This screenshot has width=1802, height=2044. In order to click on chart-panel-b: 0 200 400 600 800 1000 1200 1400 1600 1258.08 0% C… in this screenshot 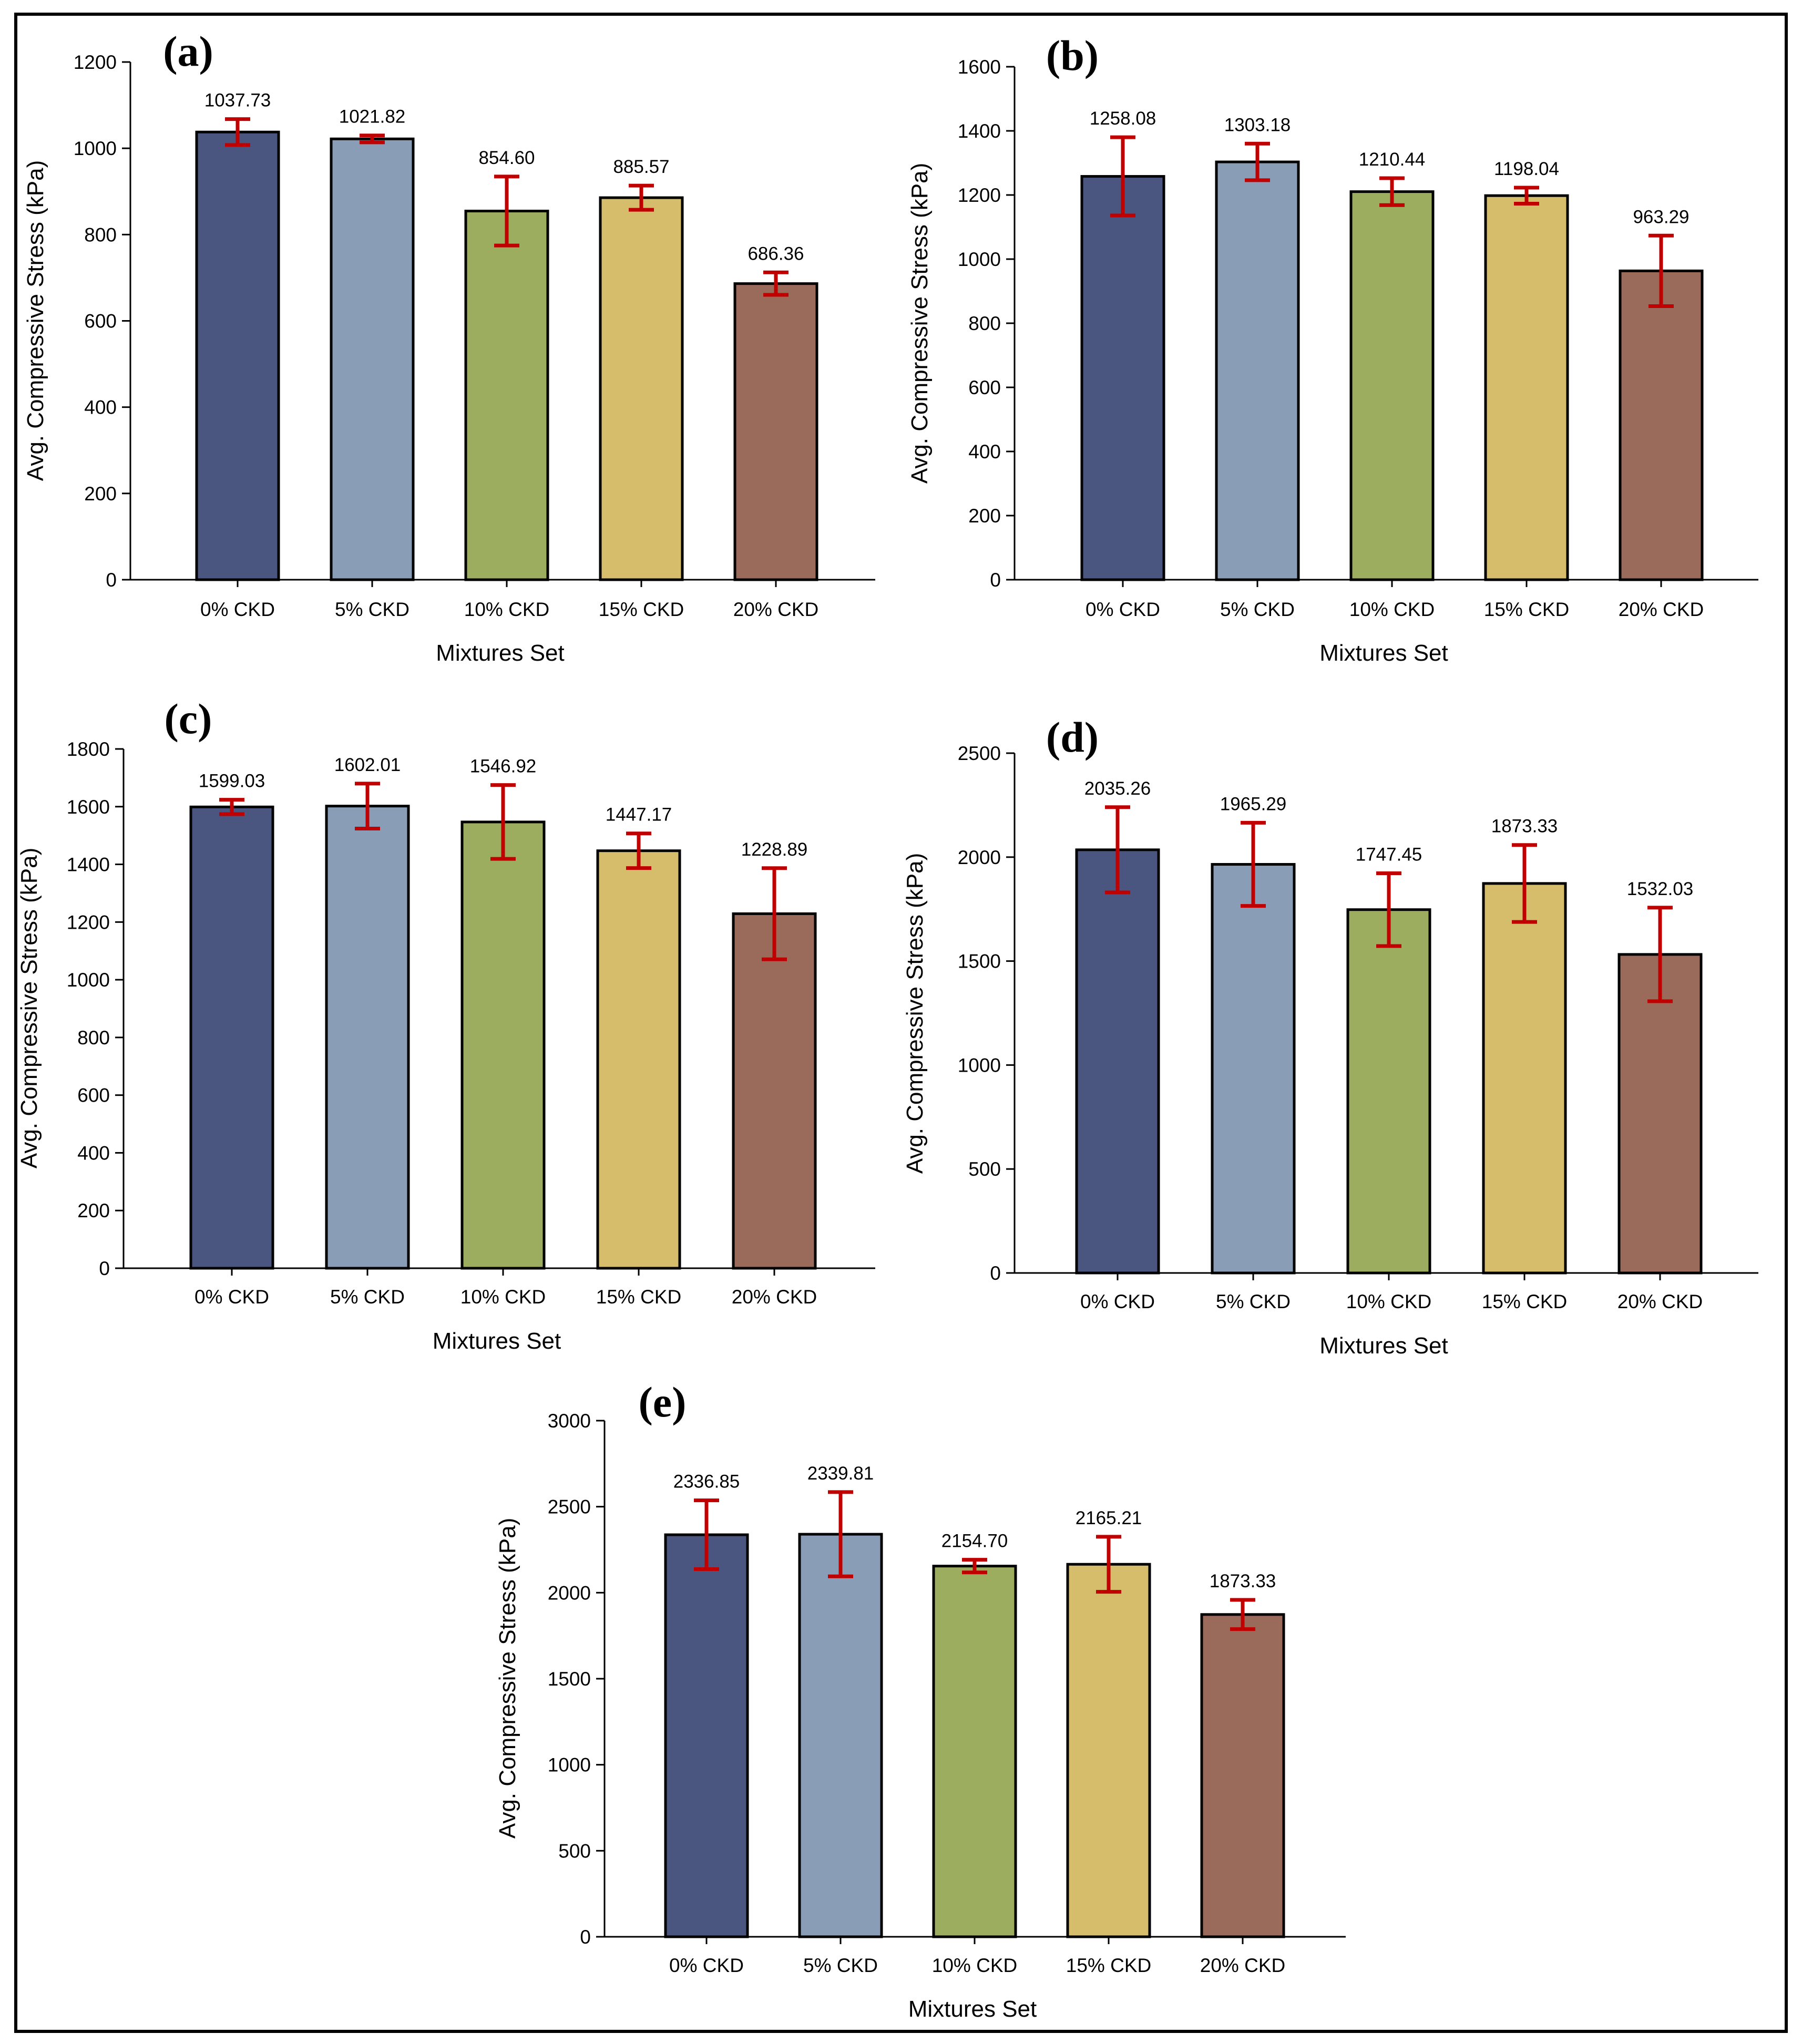, I will do `click(1332, 349)`.